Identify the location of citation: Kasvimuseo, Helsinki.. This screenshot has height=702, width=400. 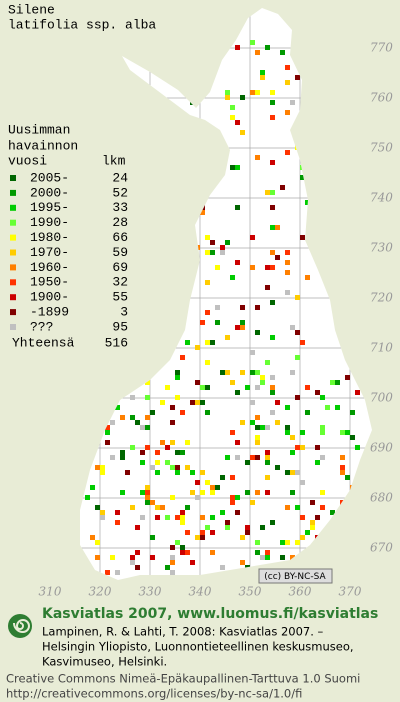
(104, 662).